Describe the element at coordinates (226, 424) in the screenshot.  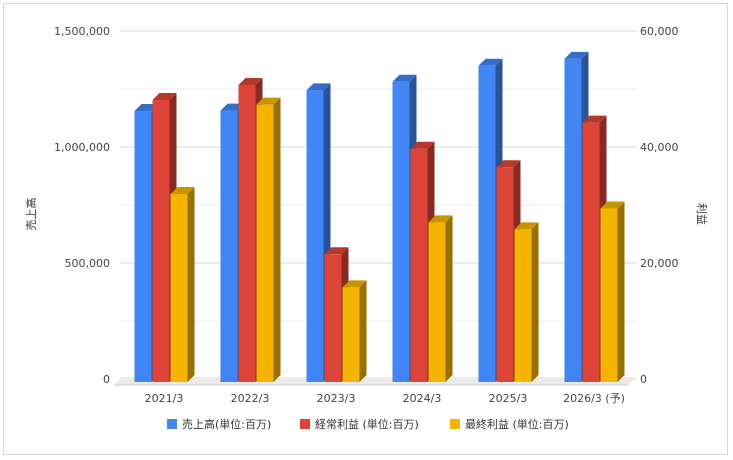
I see `legend-label: 売上高(単位:百万)` at that location.